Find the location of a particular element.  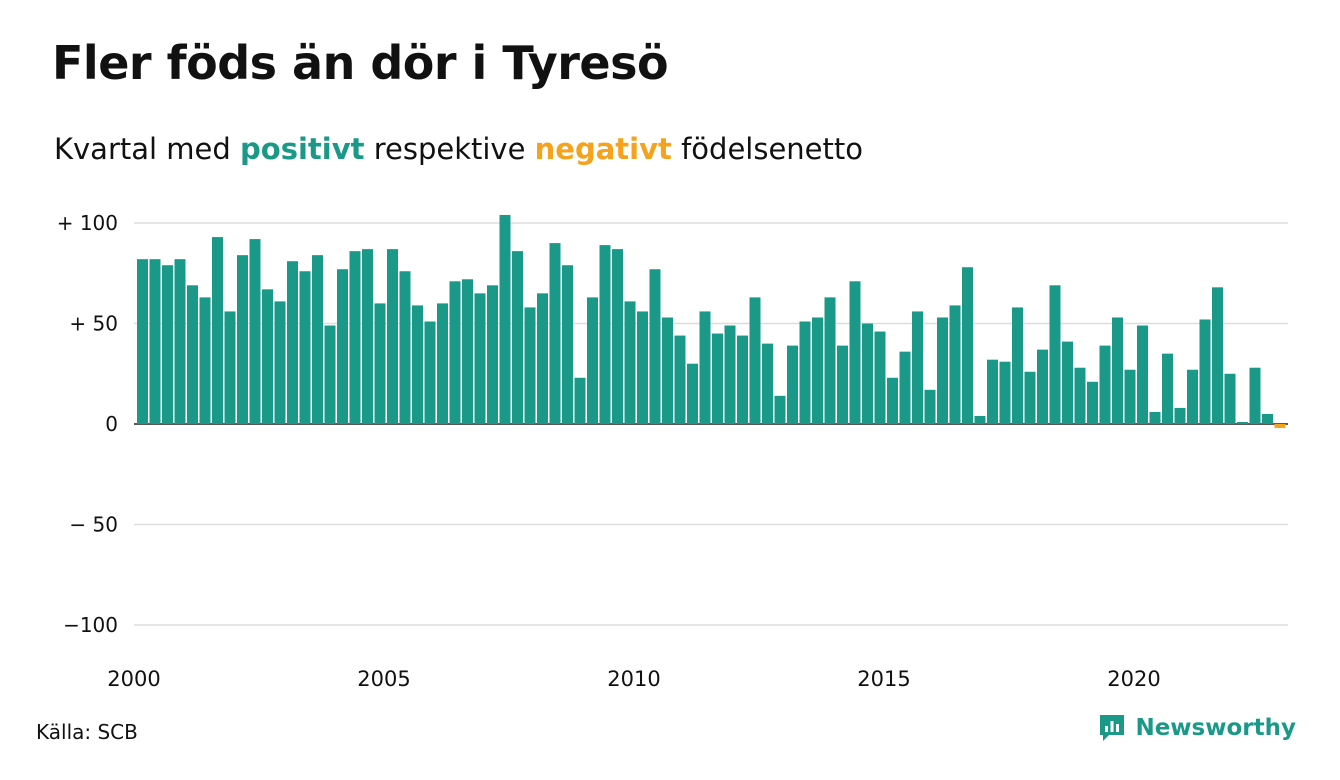

x-tick-label: 2010 is located at coordinates (633, 679).